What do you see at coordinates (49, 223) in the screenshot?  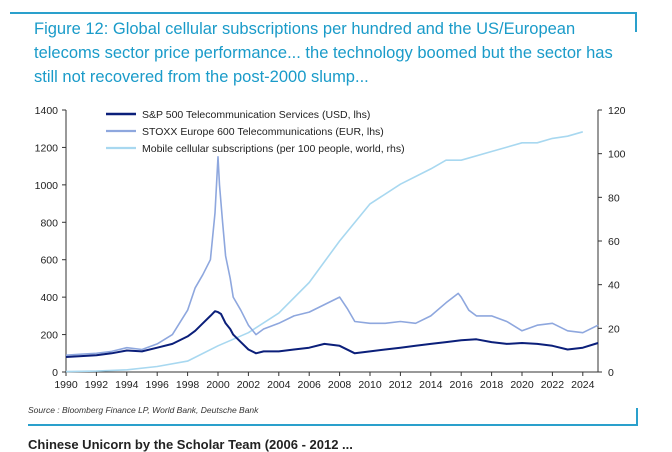 I see `left-y-tick-label: 800` at bounding box center [49, 223].